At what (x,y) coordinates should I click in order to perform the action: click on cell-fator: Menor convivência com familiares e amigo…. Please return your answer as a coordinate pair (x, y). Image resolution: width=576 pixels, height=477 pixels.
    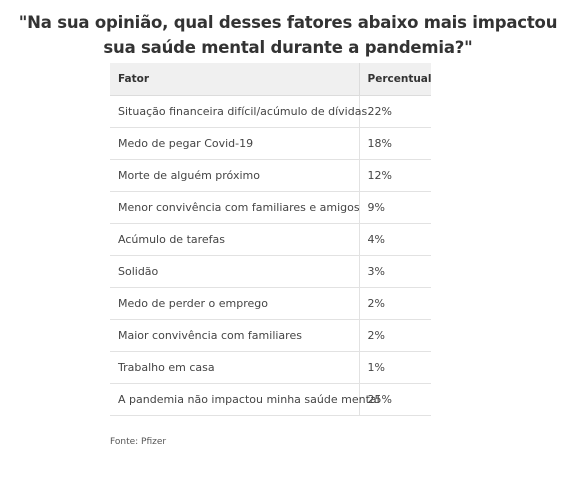
    Looking at the image, I should click on (235, 207).